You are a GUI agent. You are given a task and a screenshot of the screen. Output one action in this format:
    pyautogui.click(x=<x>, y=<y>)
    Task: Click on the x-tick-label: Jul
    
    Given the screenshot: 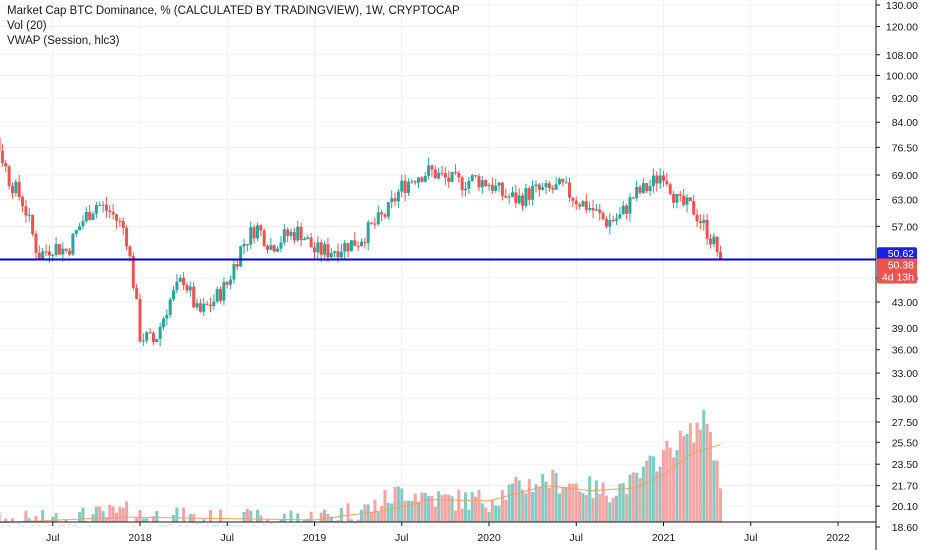 What is the action you would take?
    pyautogui.click(x=227, y=538)
    